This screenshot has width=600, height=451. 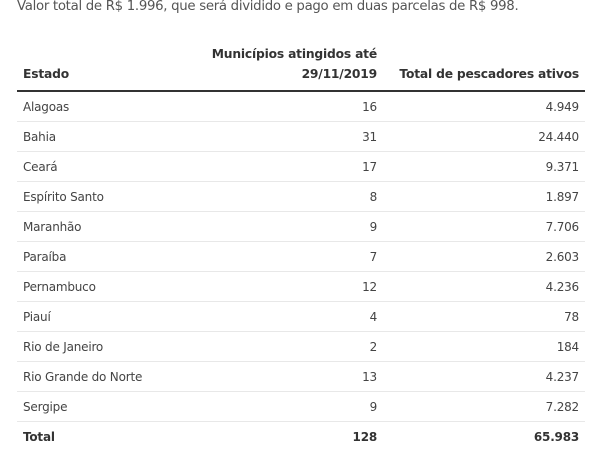 What do you see at coordinates (484, 197) in the screenshot?
I see `cell-pescadores: 1.897` at bounding box center [484, 197].